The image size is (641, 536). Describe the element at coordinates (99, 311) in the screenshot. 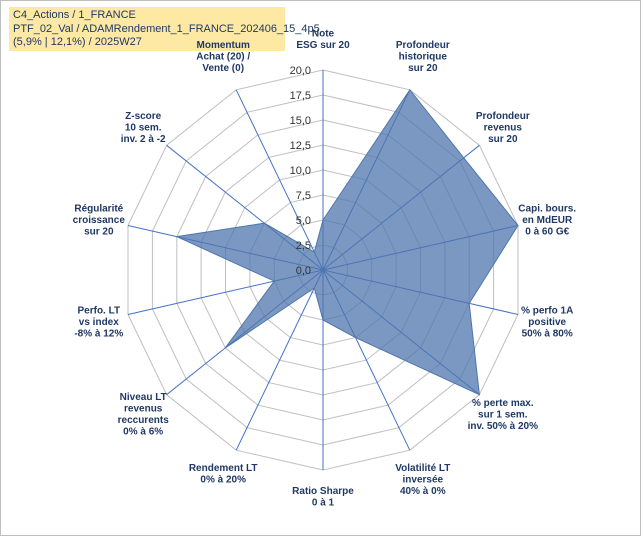

I see `axis-label-line: Perfo. LT` at that location.